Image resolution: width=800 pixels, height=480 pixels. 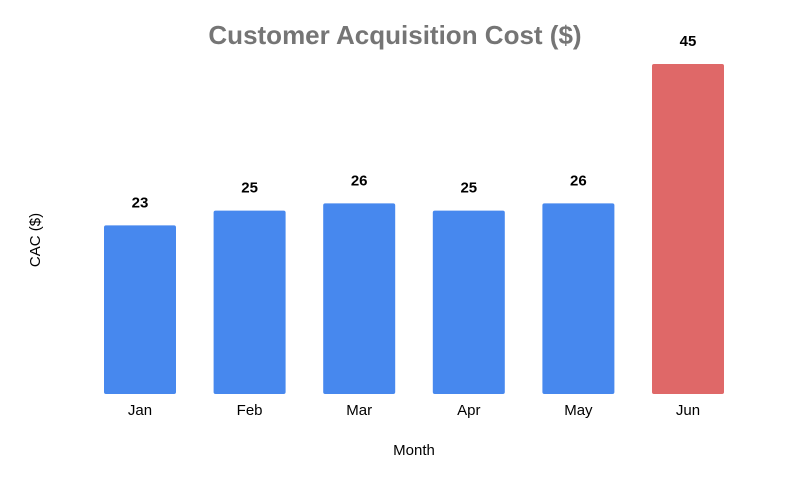 What do you see at coordinates (688, 410) in the screenshot?
I see `x-tick-label-jun: Jun` at bounding box center [688, 410].